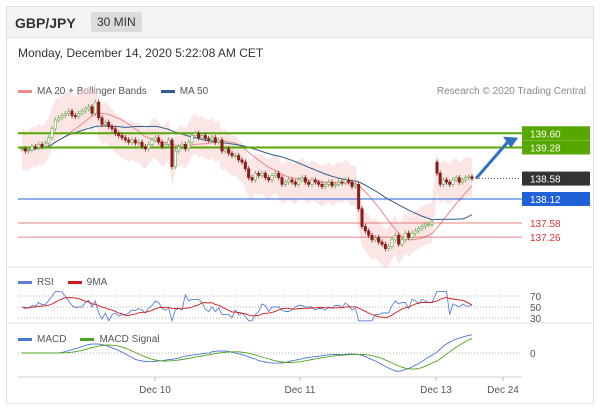 The image size is (600, 410). Describe the element at coordinates (155, 390) in the screenshot. I see `x-tick-label: Dec 10` at that location.